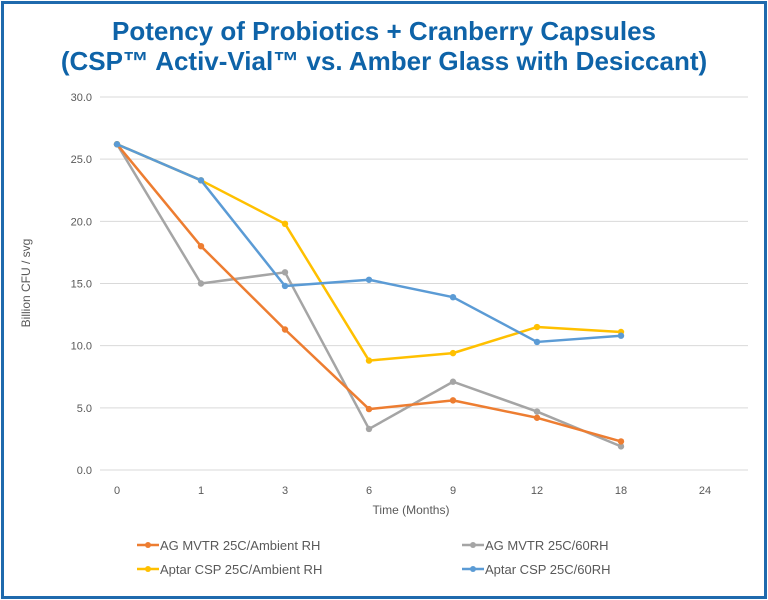 Image resolution: width=768 pixels, height=600 pixels. I want to click on x-tick-label: 3, so click(285, 491).